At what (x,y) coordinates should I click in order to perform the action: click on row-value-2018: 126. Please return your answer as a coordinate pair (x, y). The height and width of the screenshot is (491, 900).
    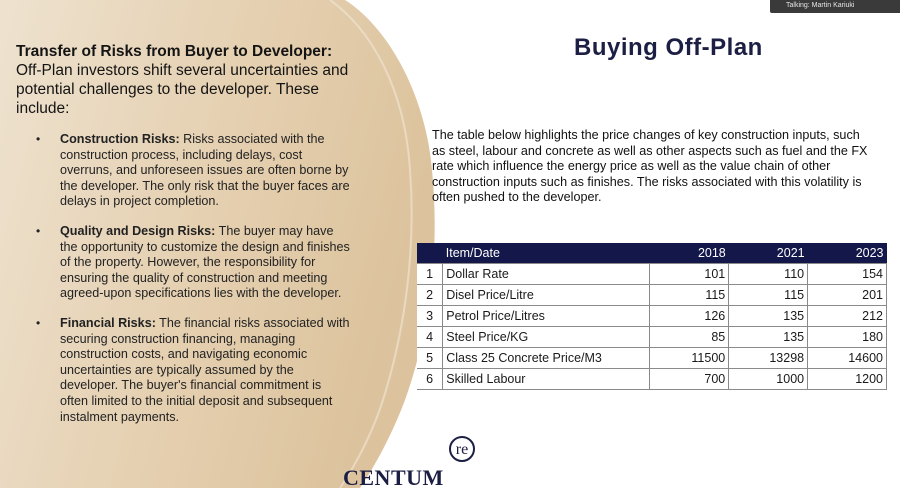
    Looking at the image, I should click on (689, 316).